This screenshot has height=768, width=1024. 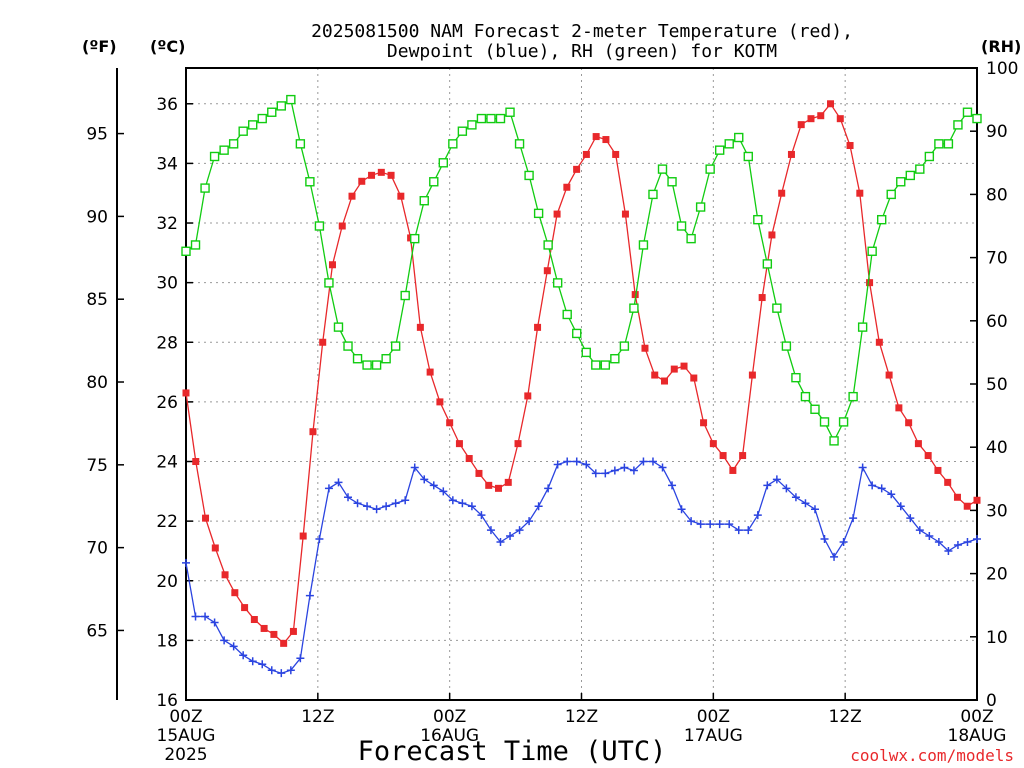 What do you see at coordinates (582, 51) in the screenshot?
I see `title-line-2: Dewpoint (blue), RH (green) for KOTM` at bounding box center [582, 51].